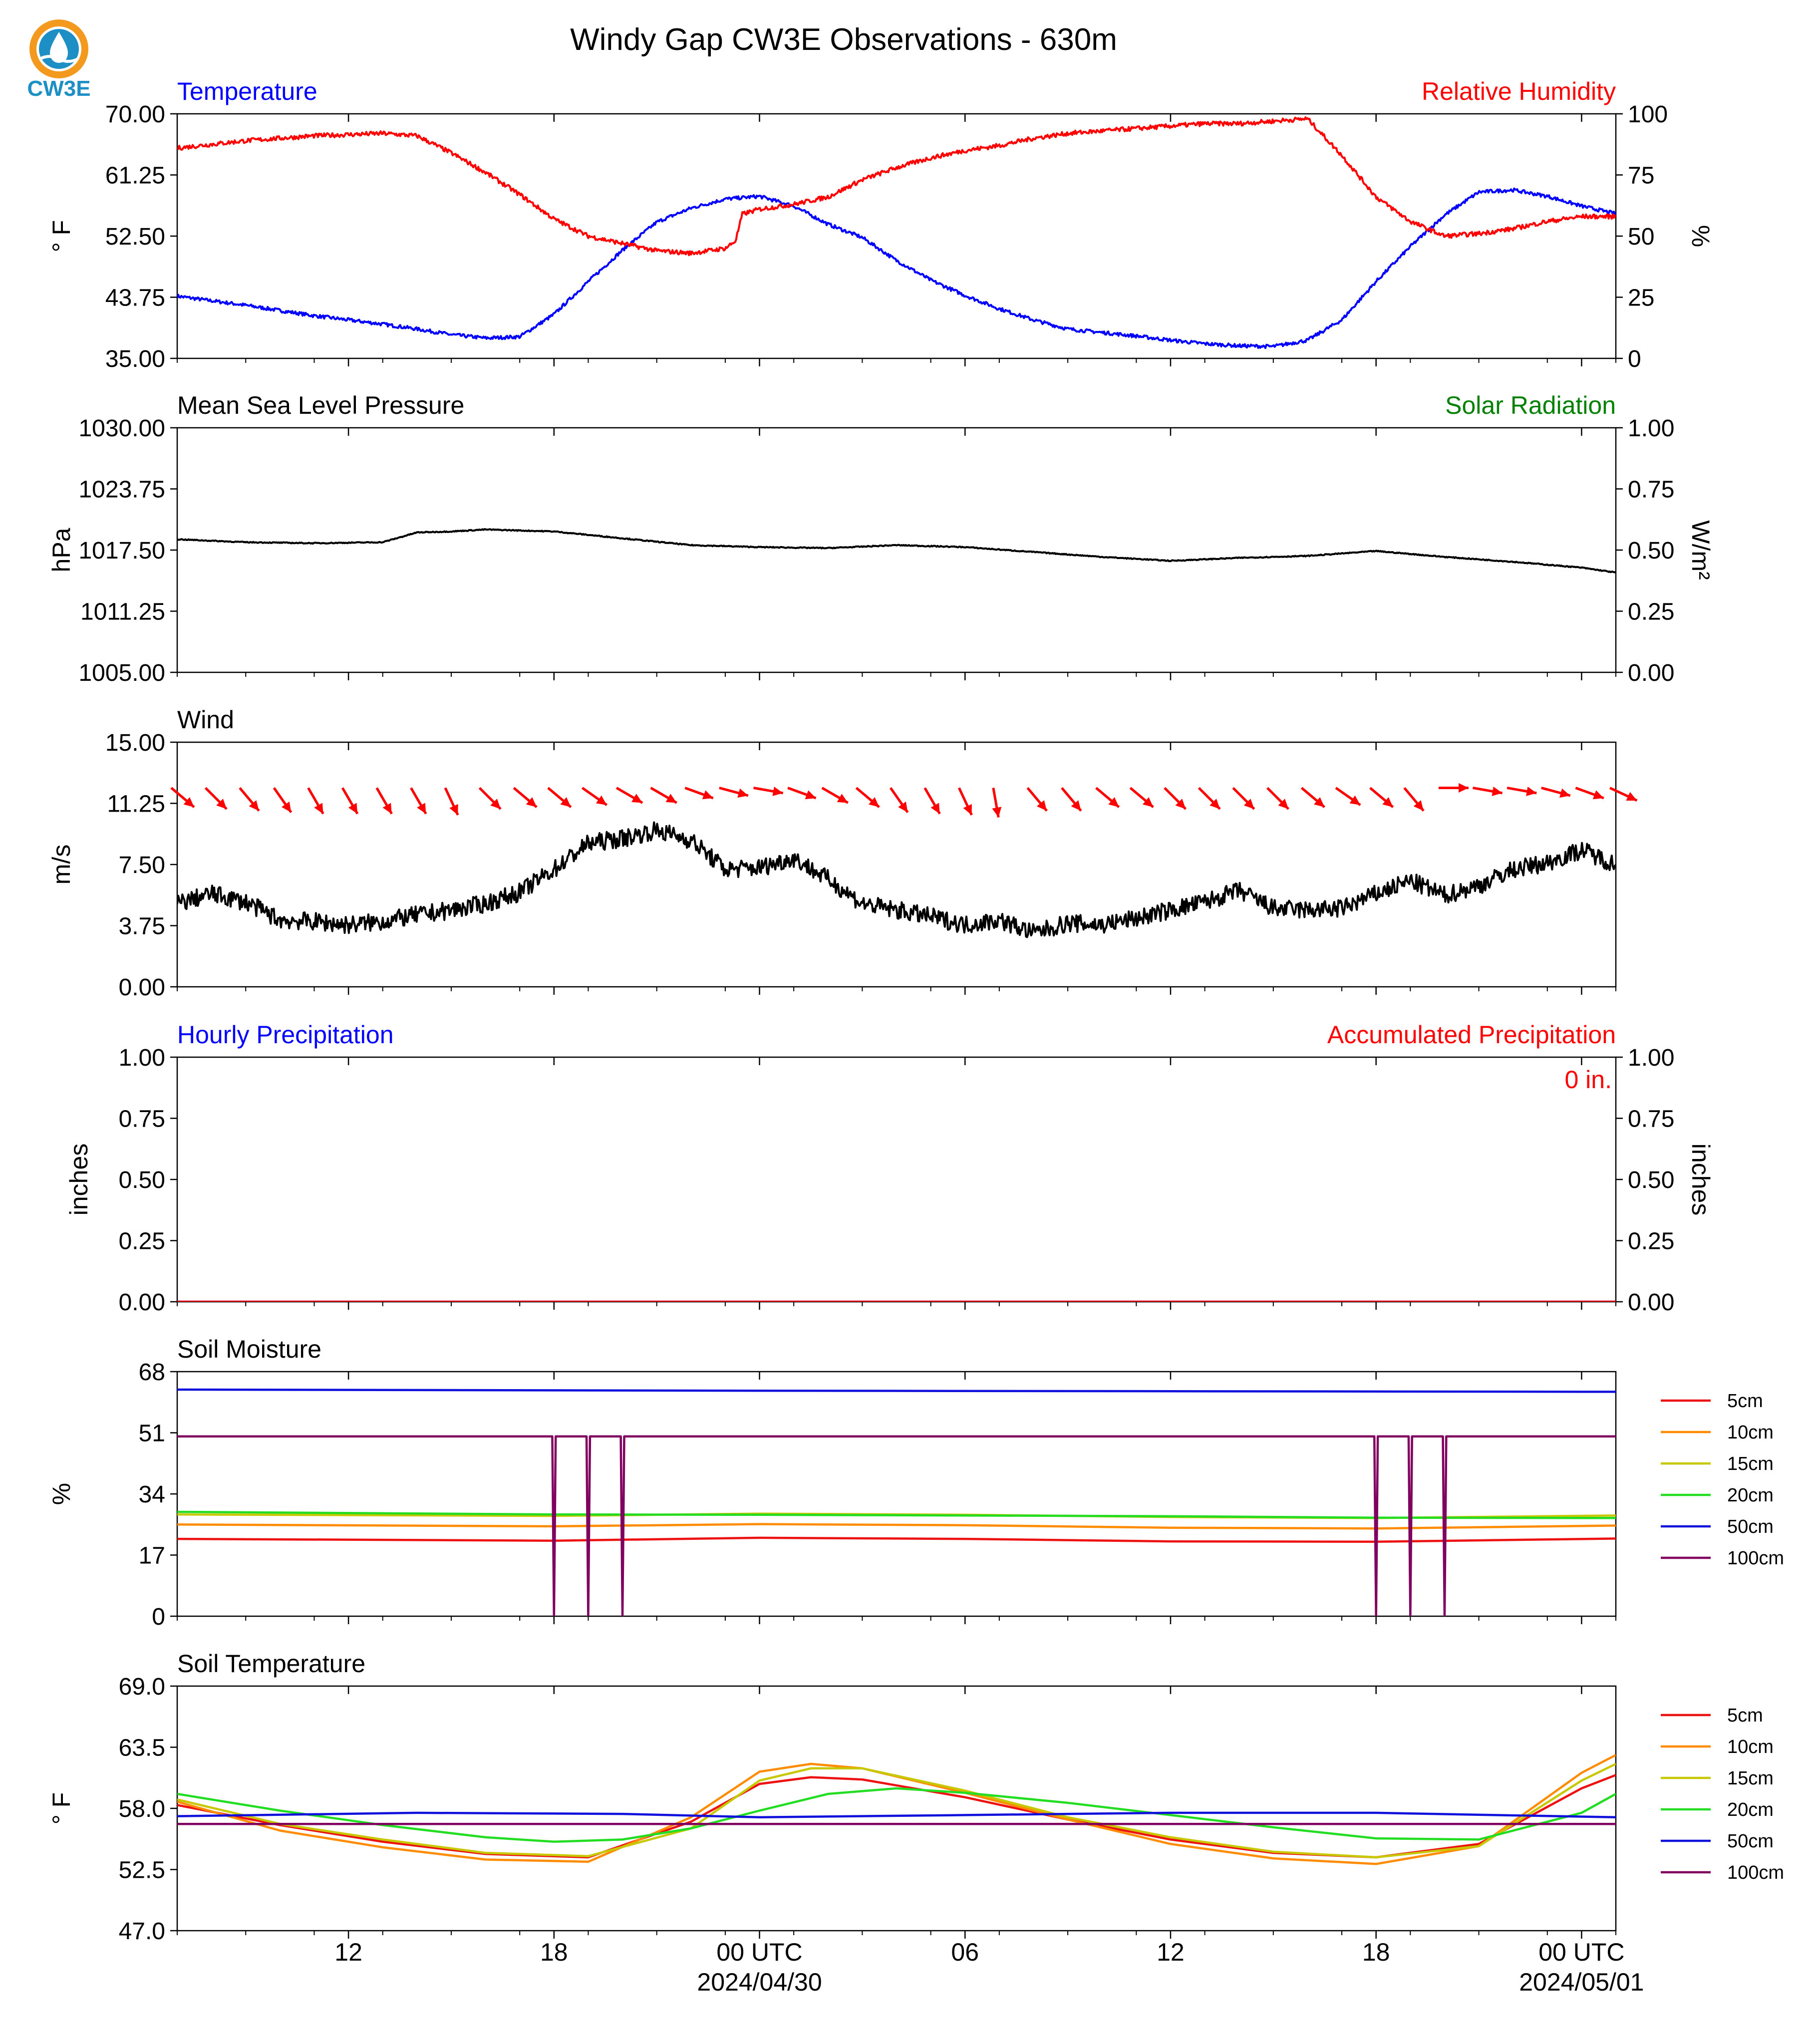  I want to click on panel-title-left: Hourly Precipitation, so click(285, 1035).